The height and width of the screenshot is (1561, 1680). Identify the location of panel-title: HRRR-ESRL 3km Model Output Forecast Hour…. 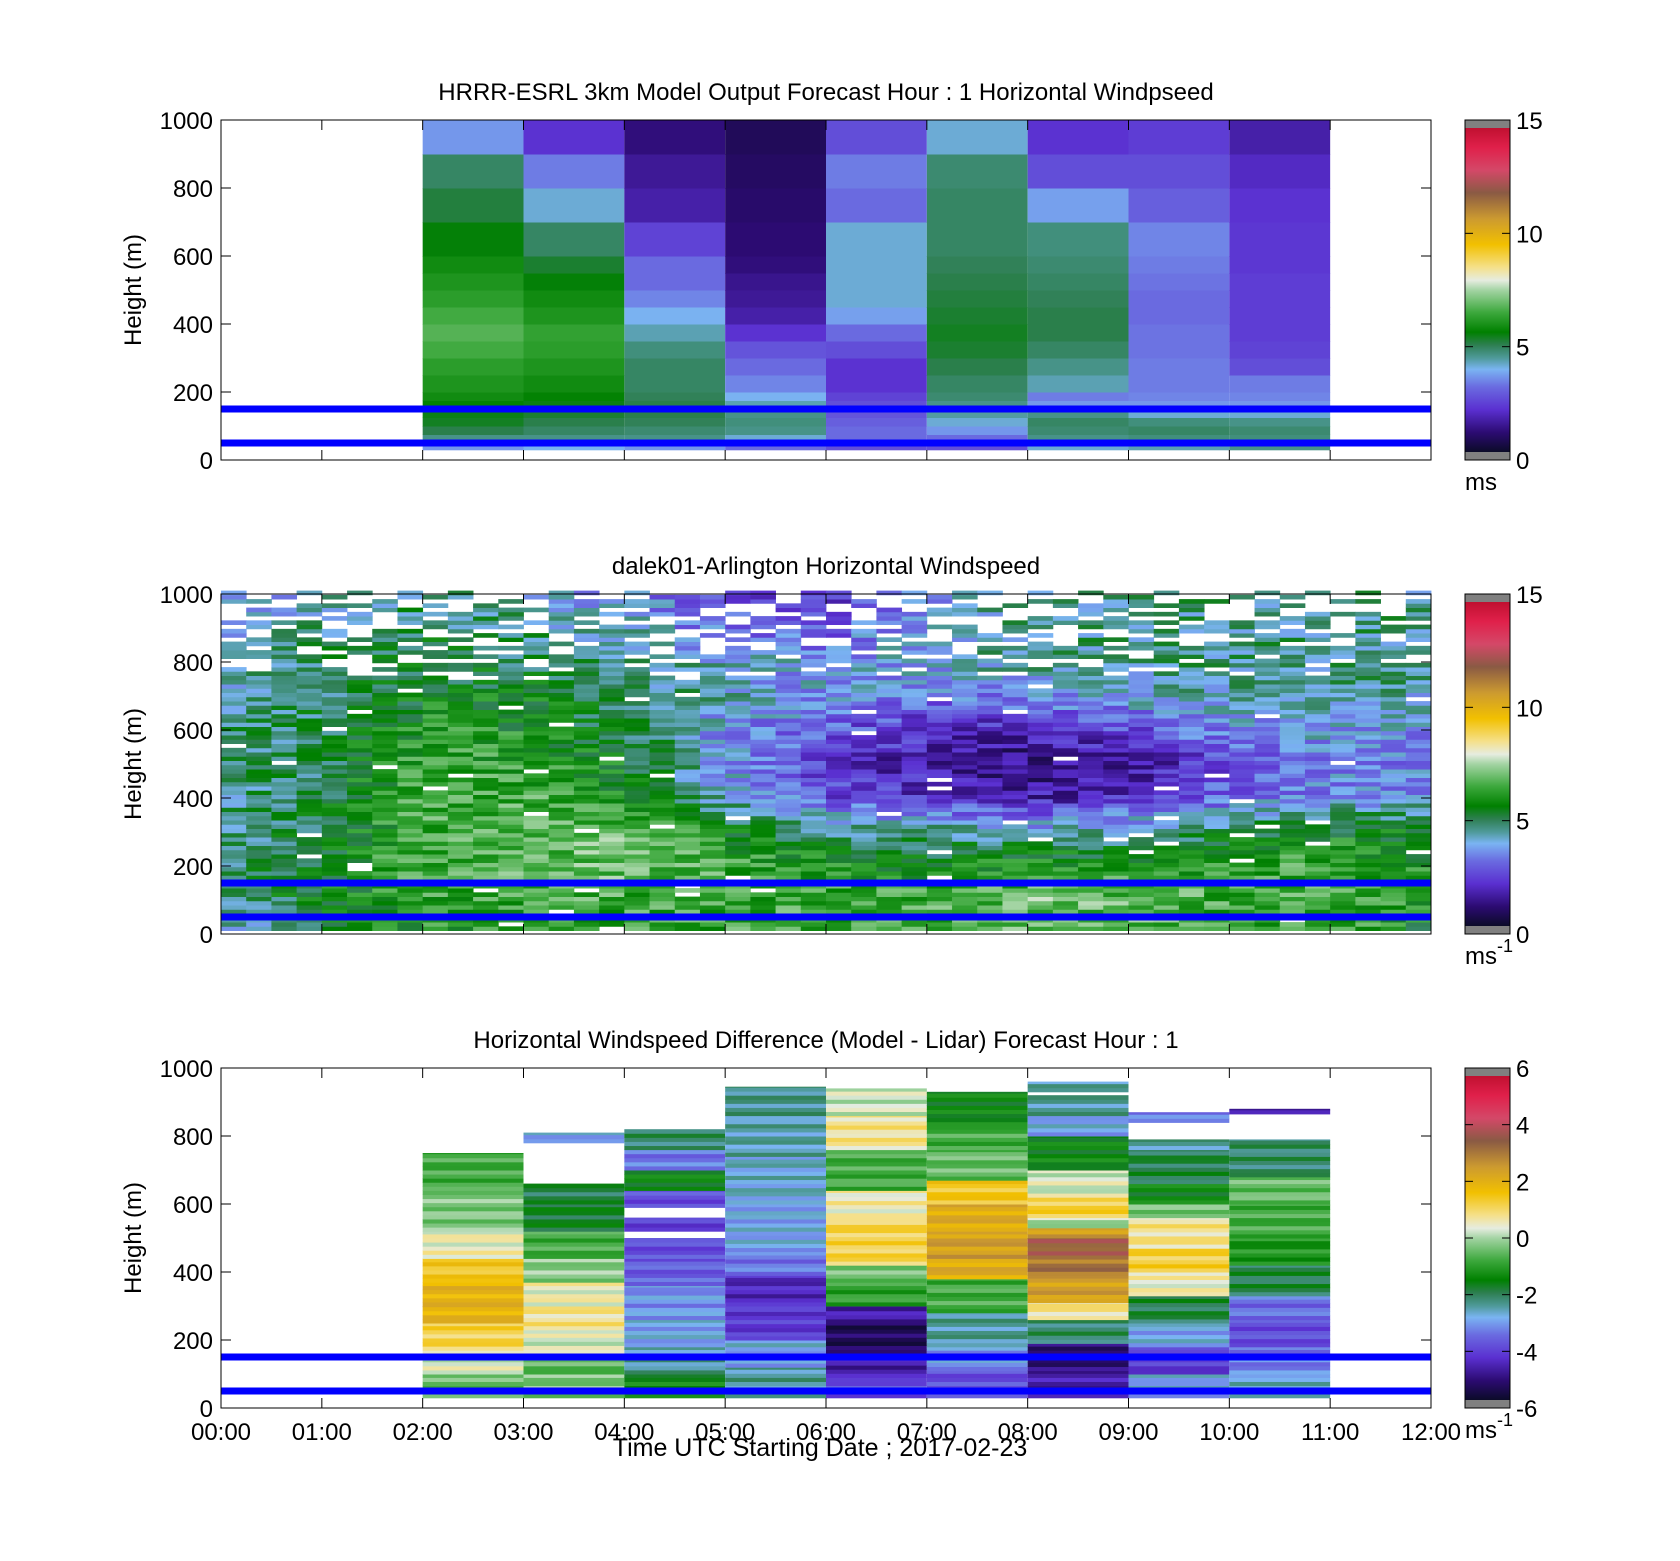
(825, 92).